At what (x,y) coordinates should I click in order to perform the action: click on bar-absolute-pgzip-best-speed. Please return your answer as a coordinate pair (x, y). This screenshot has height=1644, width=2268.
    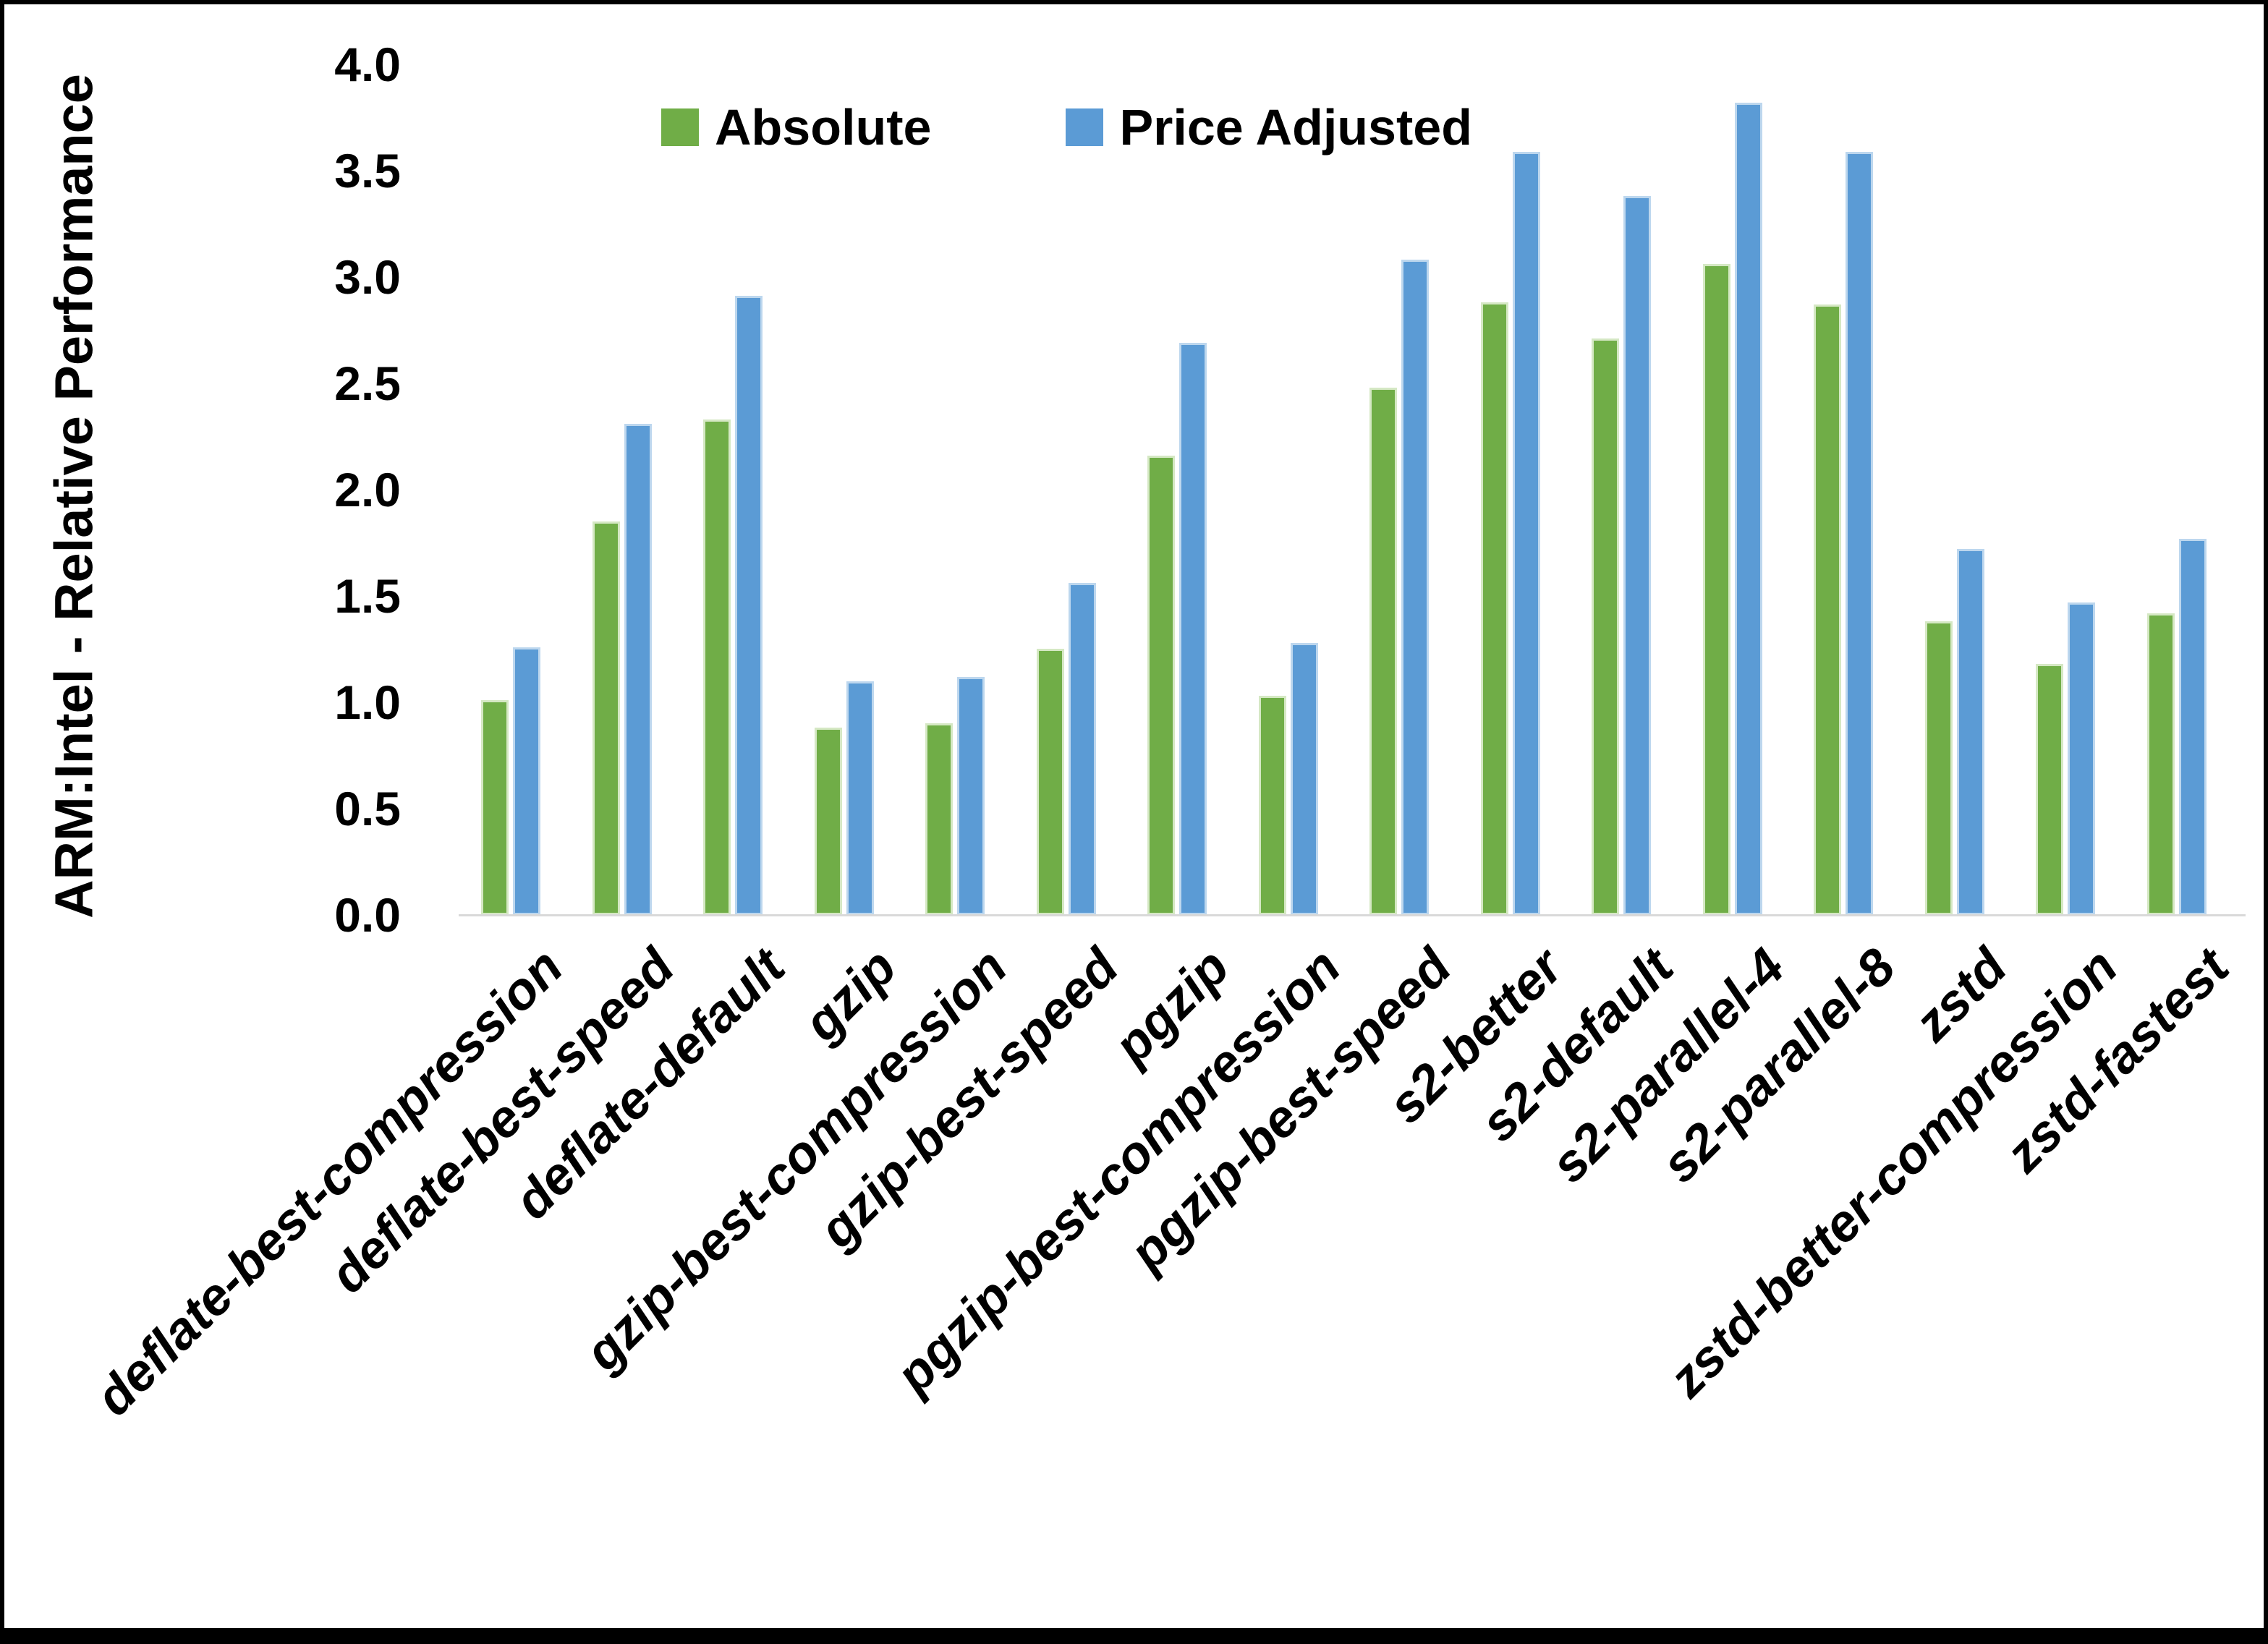
    Looking at the image, I should click on (1383, 651).